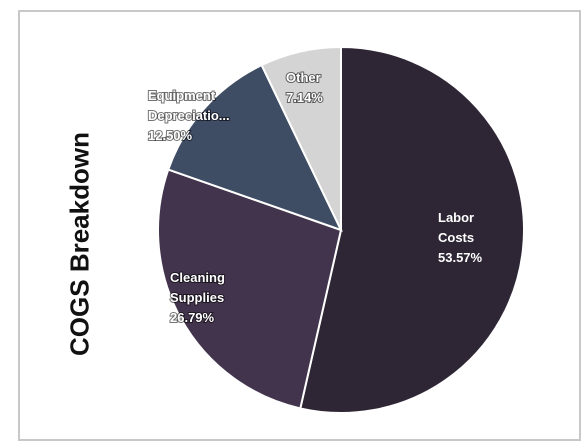  I want to click on slice-label-3: Other 7.14%, so click(304, 87).